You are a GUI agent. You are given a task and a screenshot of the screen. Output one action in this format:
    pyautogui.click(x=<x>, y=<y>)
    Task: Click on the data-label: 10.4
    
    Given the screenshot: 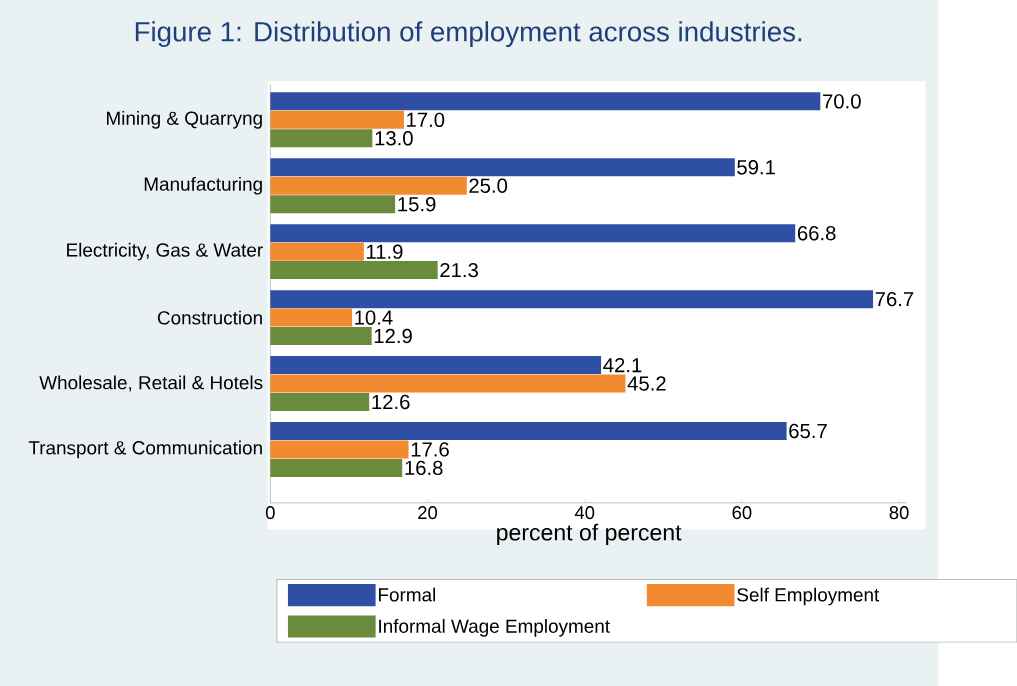 What is the action you would take?
    pyautogui.click(x=374, y=317)
    